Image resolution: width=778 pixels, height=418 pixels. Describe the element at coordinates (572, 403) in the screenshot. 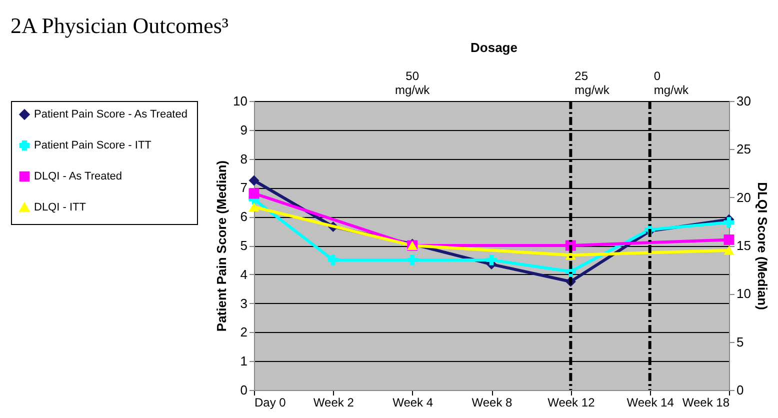

I see `x-tick-label: Week 12` at that location.